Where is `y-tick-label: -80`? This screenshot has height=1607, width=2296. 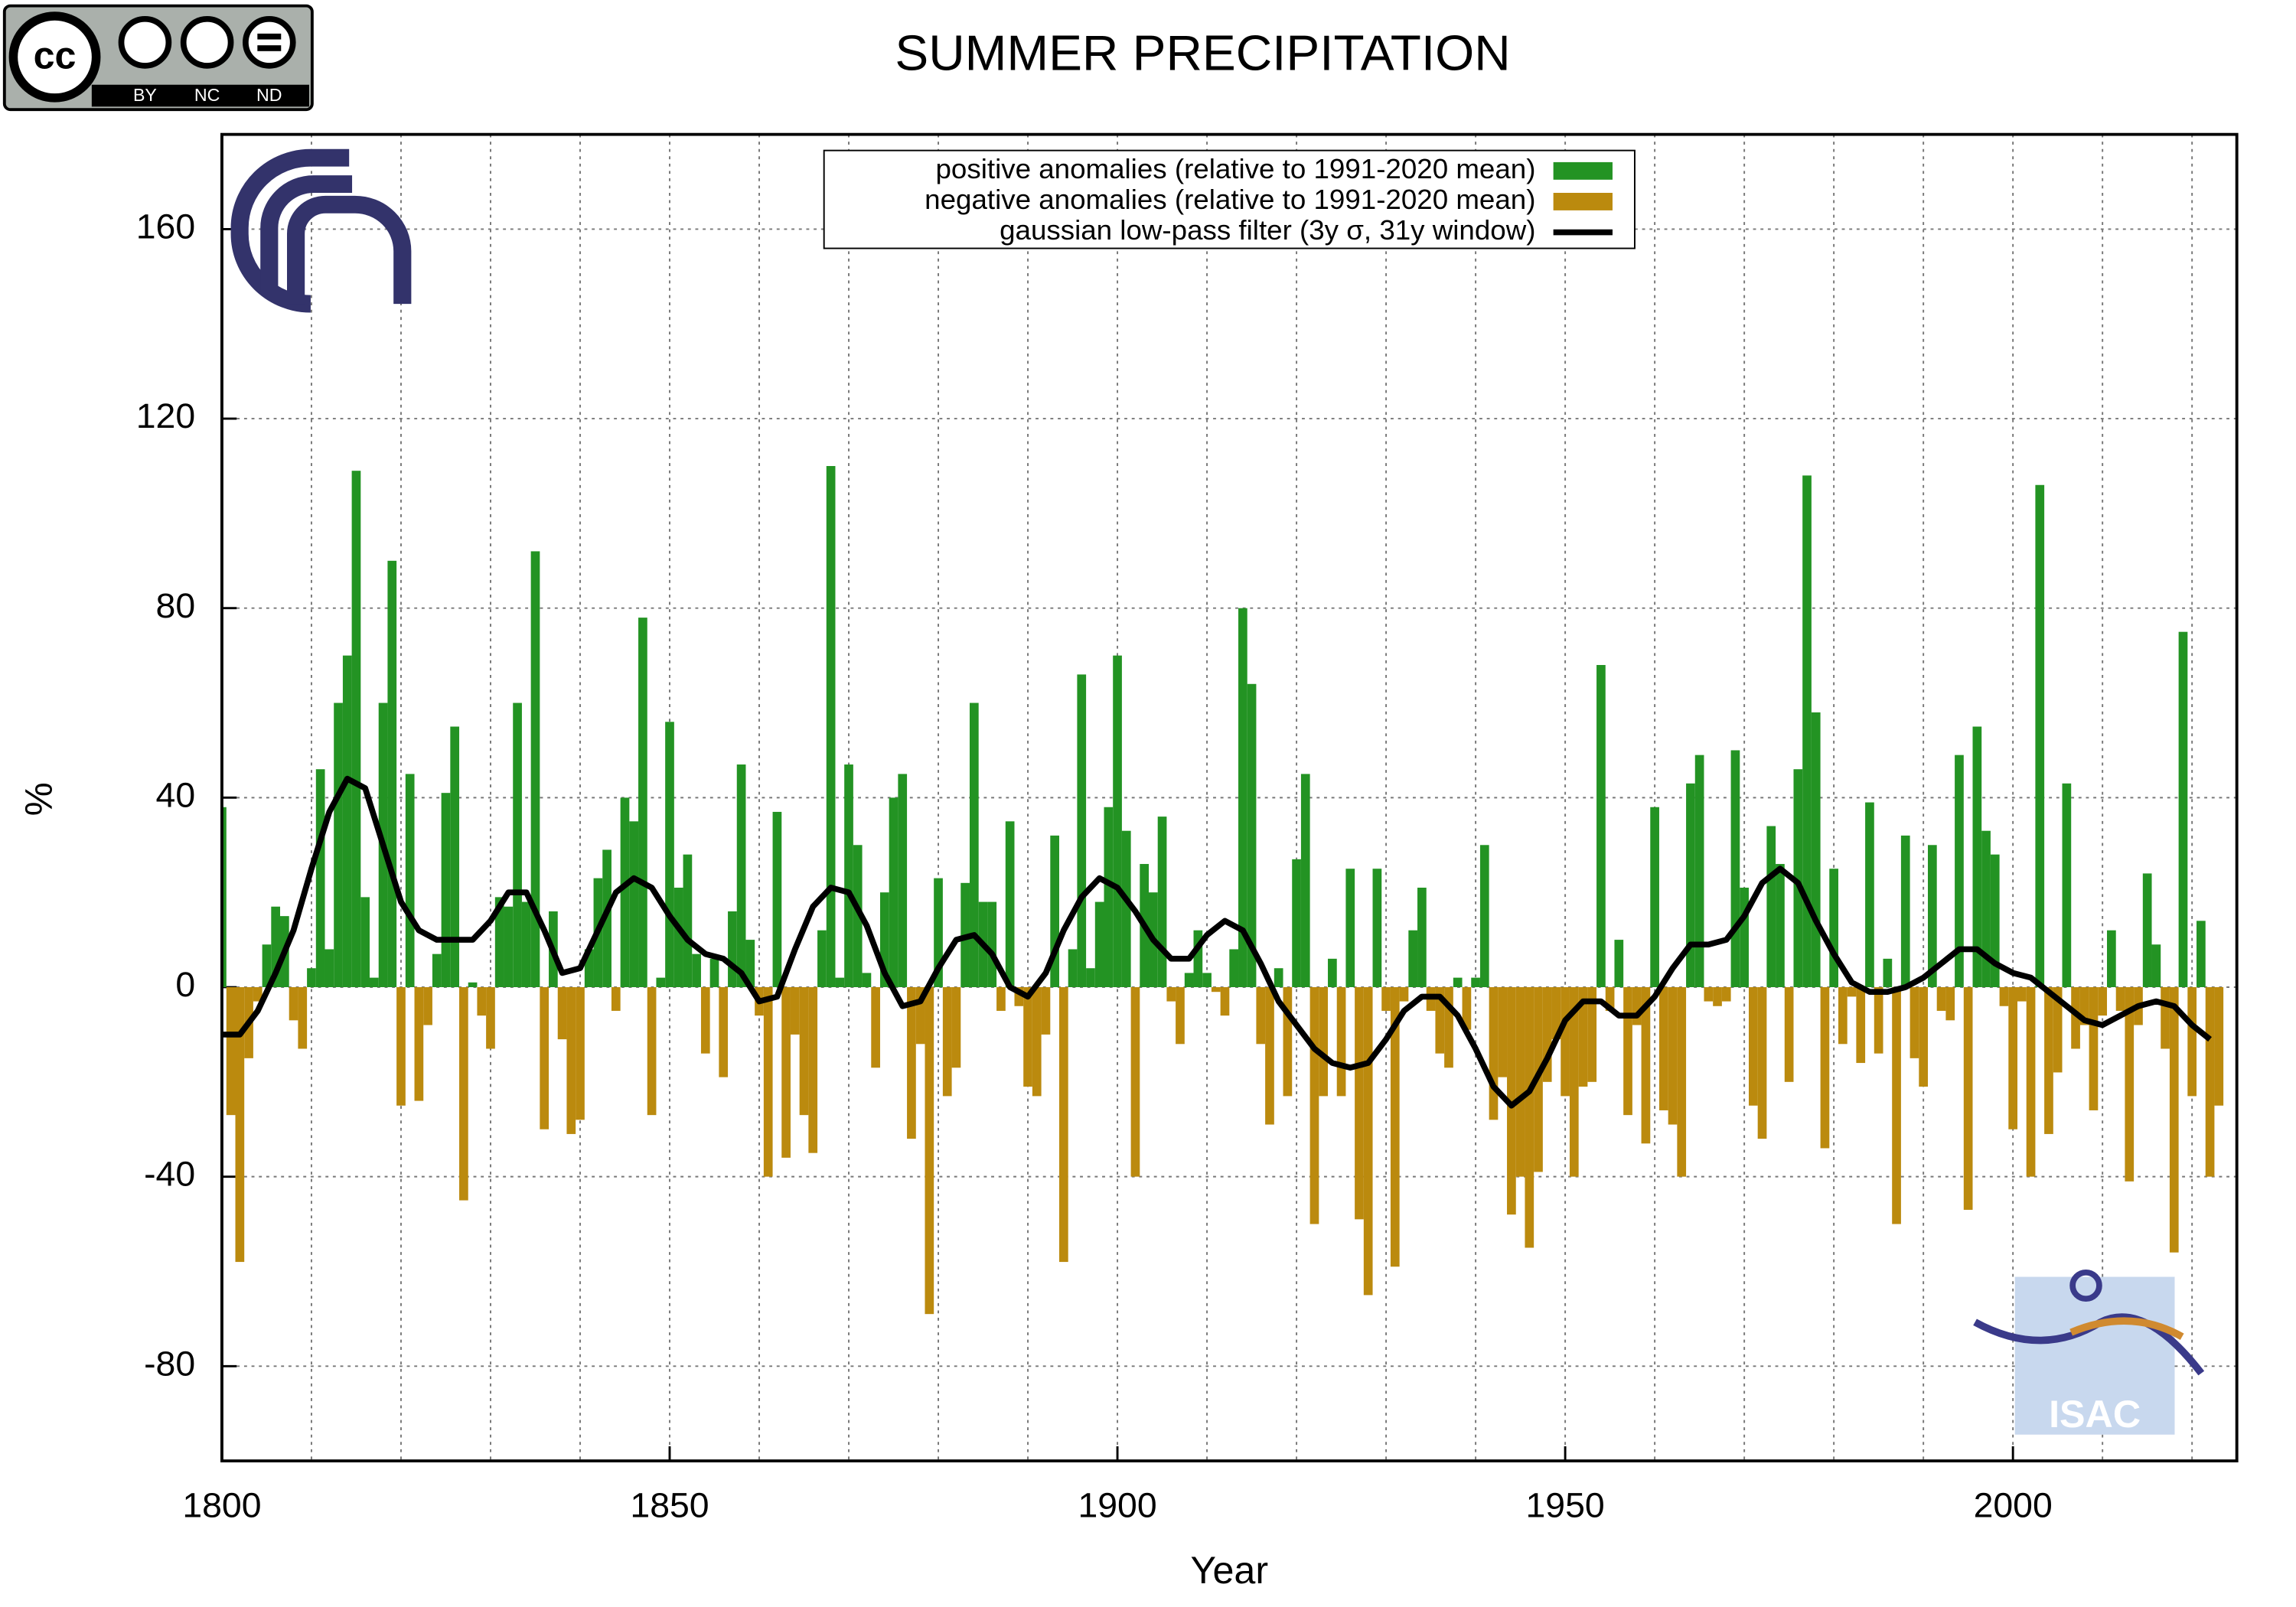
y-tick-label: -80 is located at coordinates (169, 1364).